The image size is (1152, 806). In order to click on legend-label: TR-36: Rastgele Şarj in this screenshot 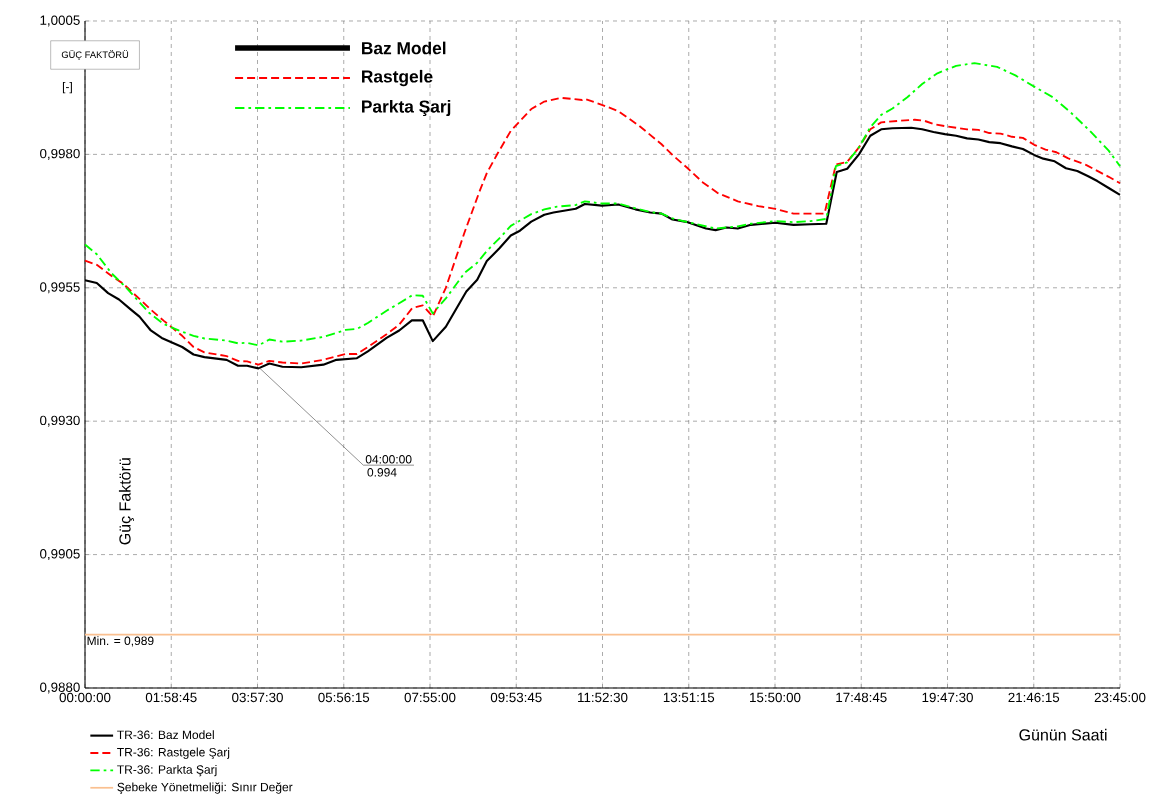, I will do `click(173, 753)`.